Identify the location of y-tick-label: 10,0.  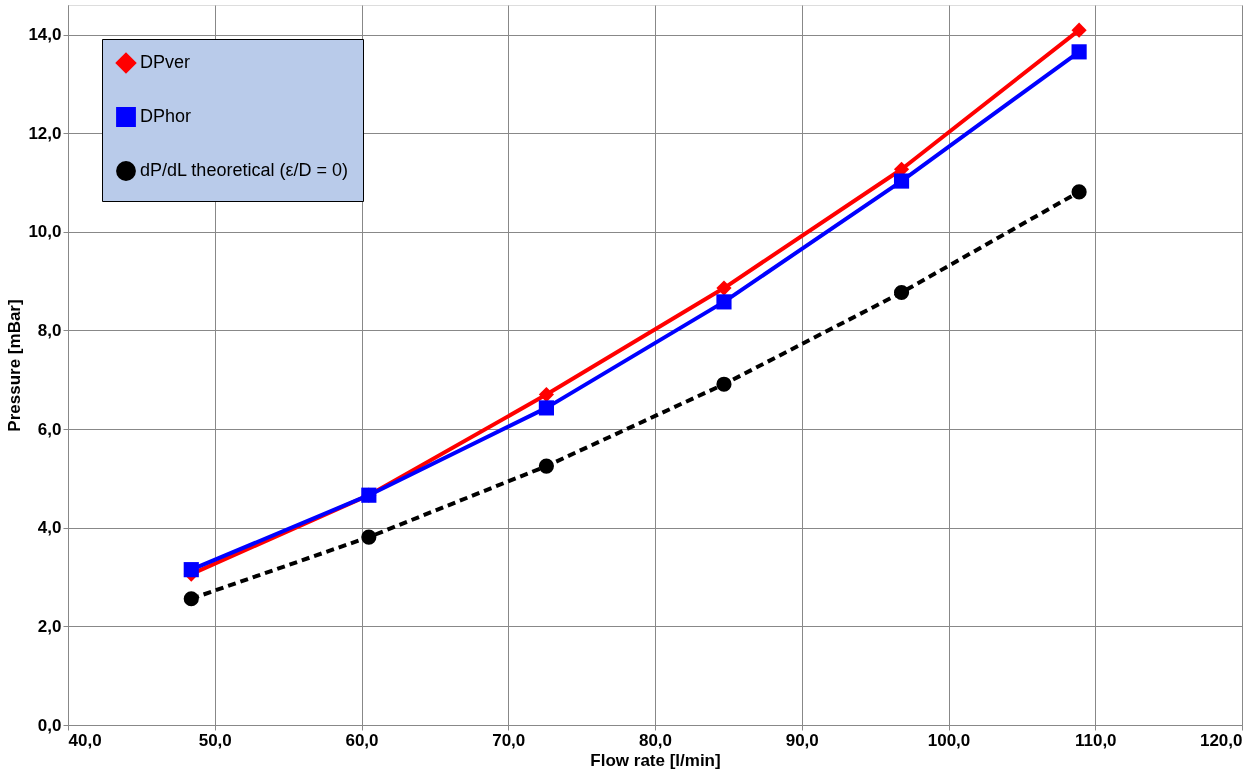
(45, 232).